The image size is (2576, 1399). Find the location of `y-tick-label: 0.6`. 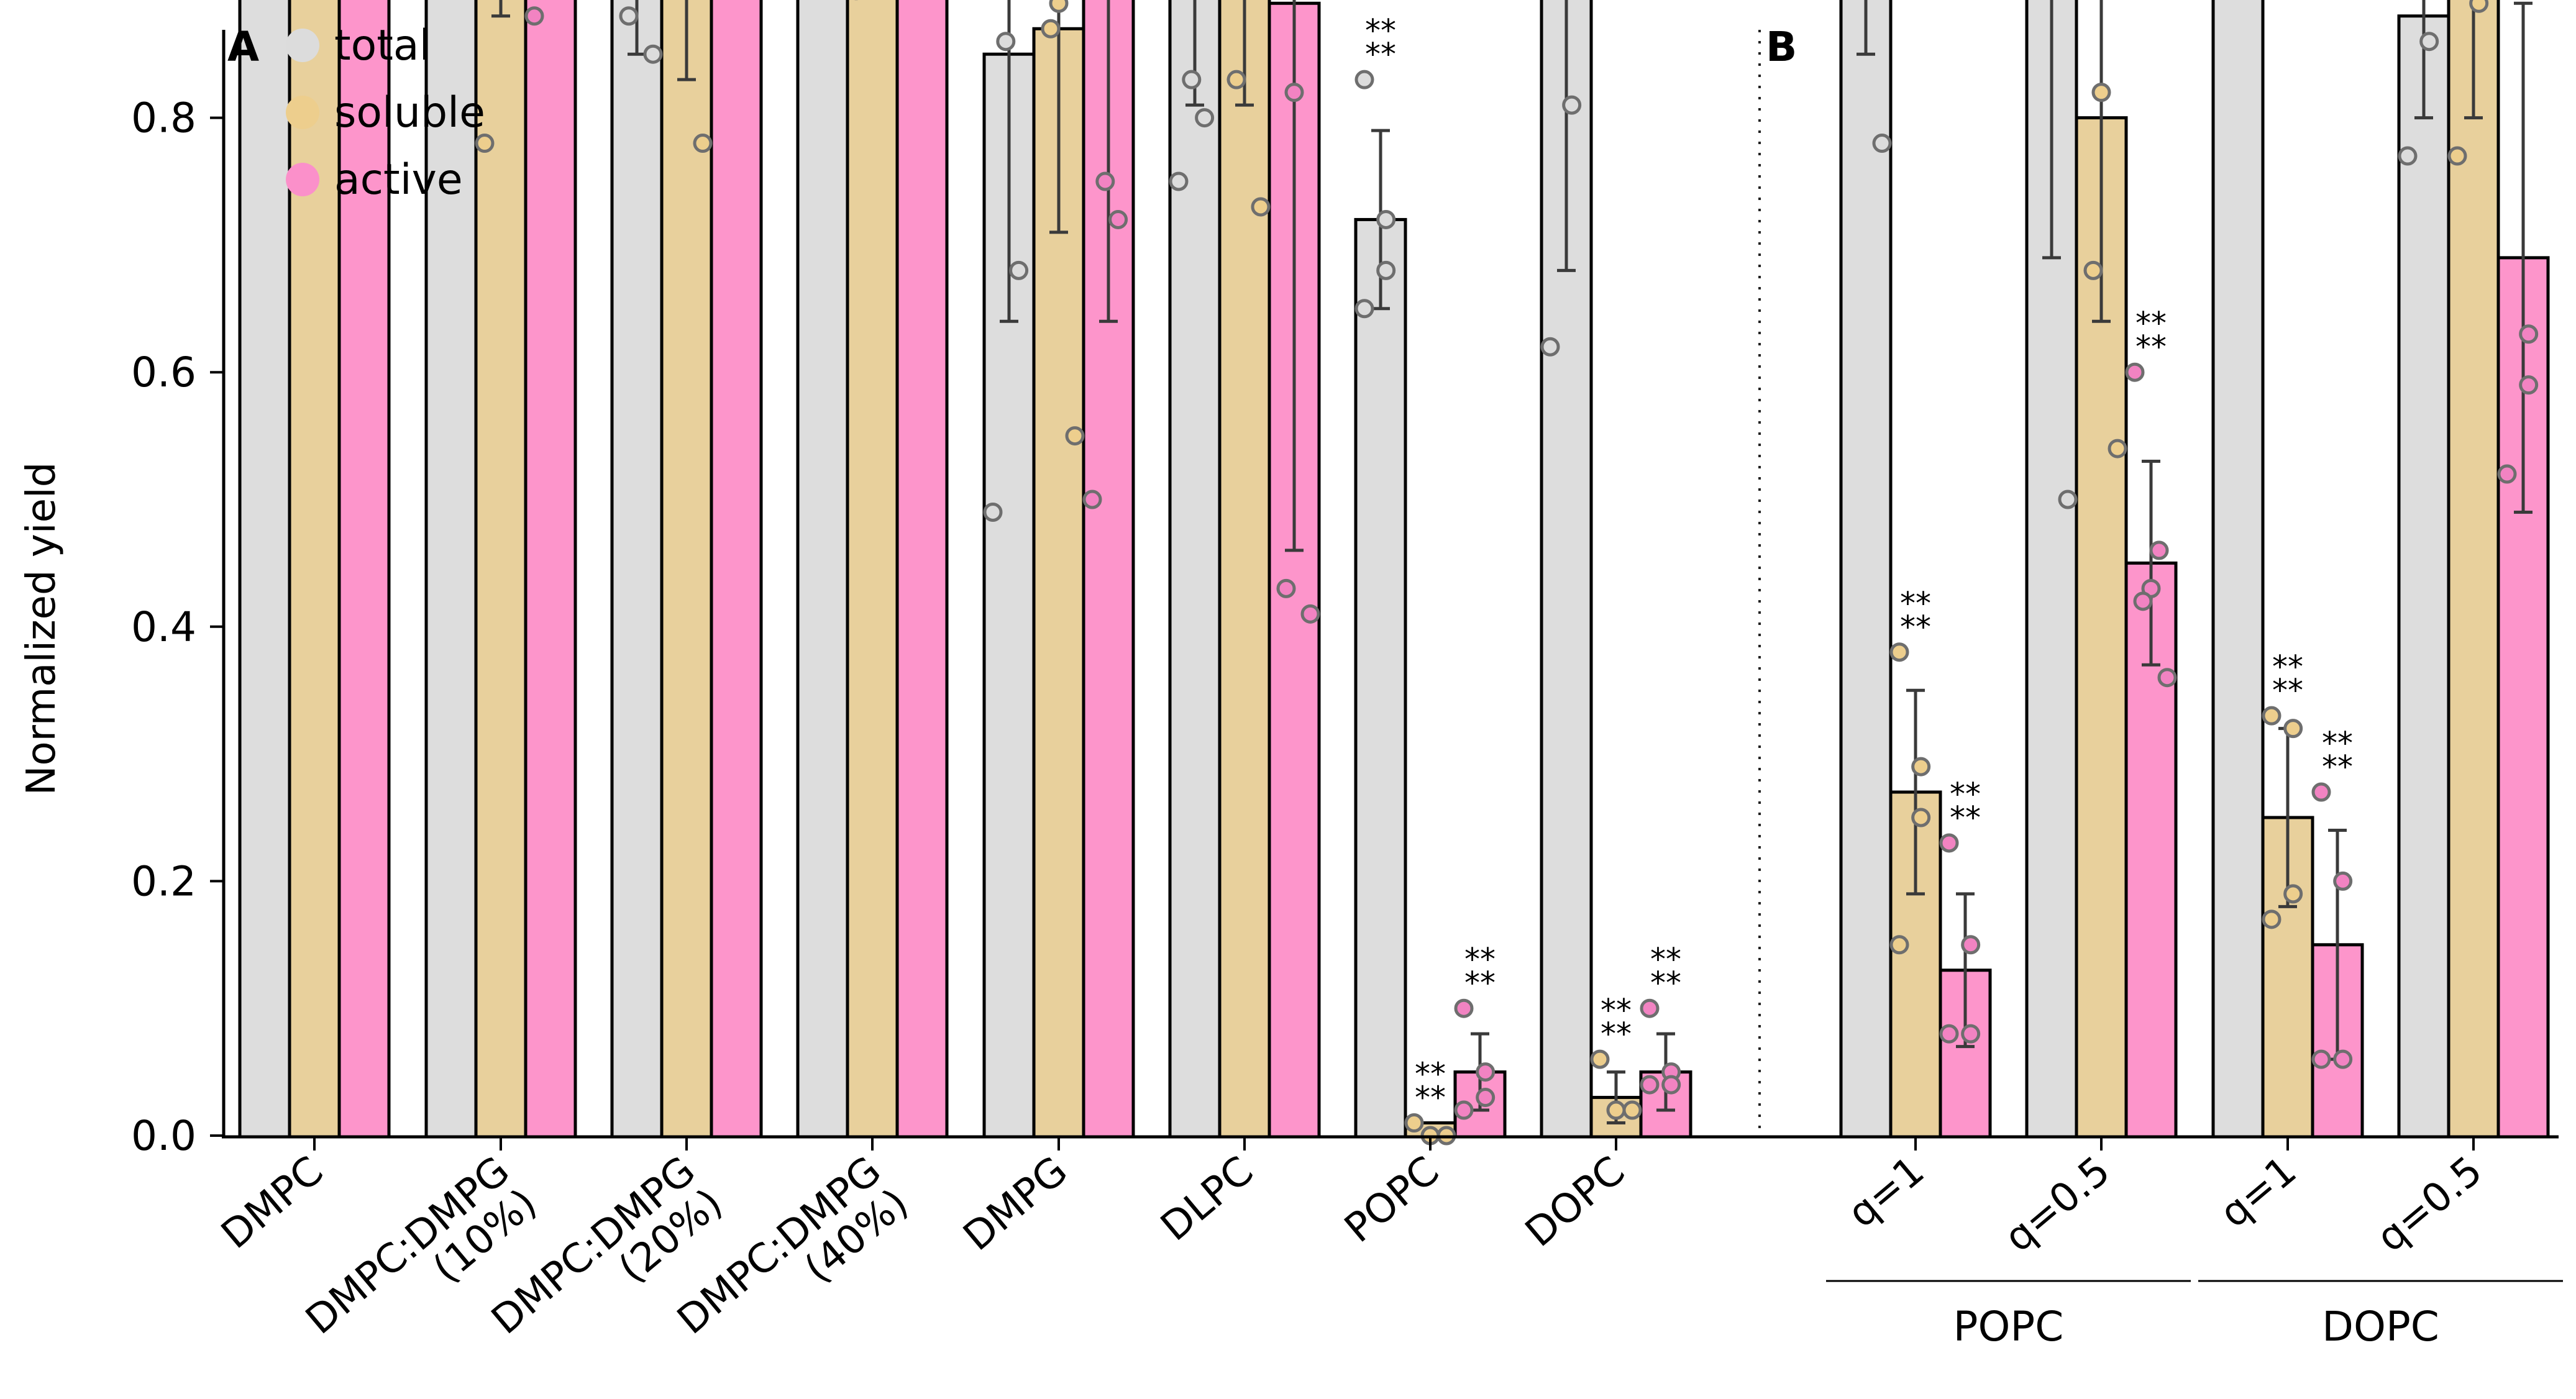

y-tick-label: 0.6 is located at coordinates (163, 372).